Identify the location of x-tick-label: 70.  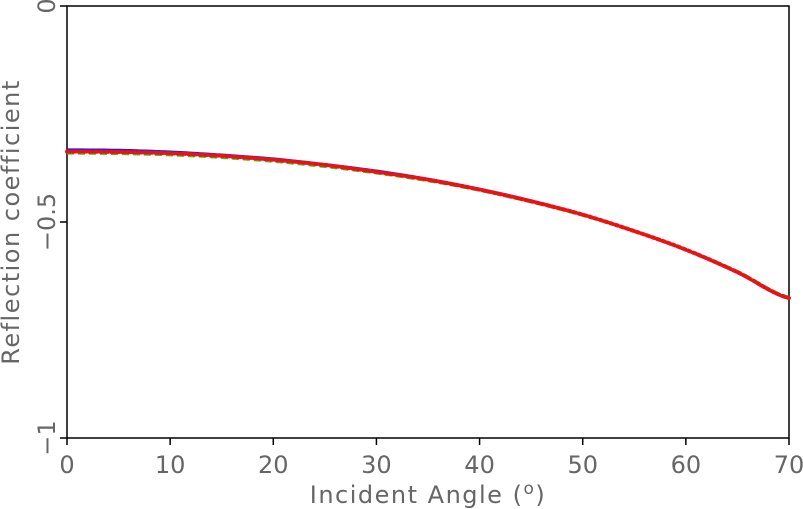
(788, 465).